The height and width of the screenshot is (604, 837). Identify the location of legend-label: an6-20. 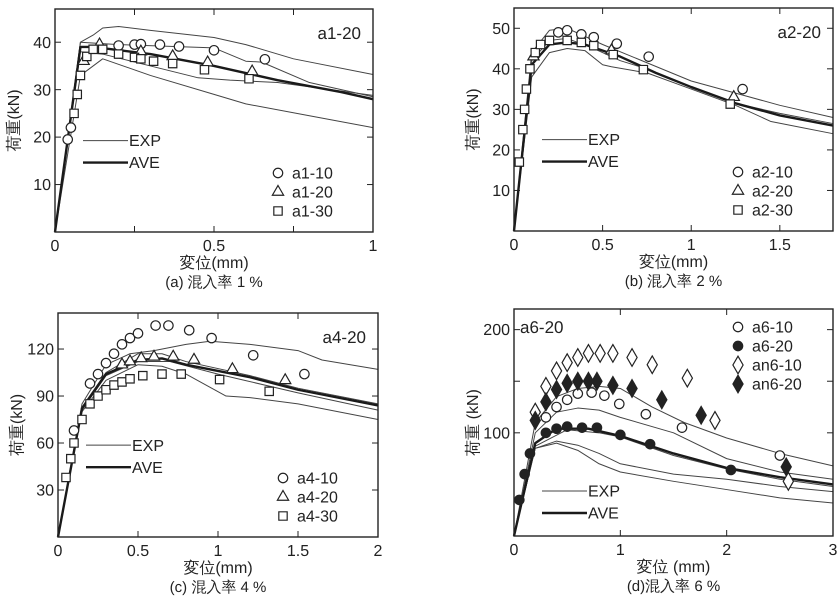
(777, 385).